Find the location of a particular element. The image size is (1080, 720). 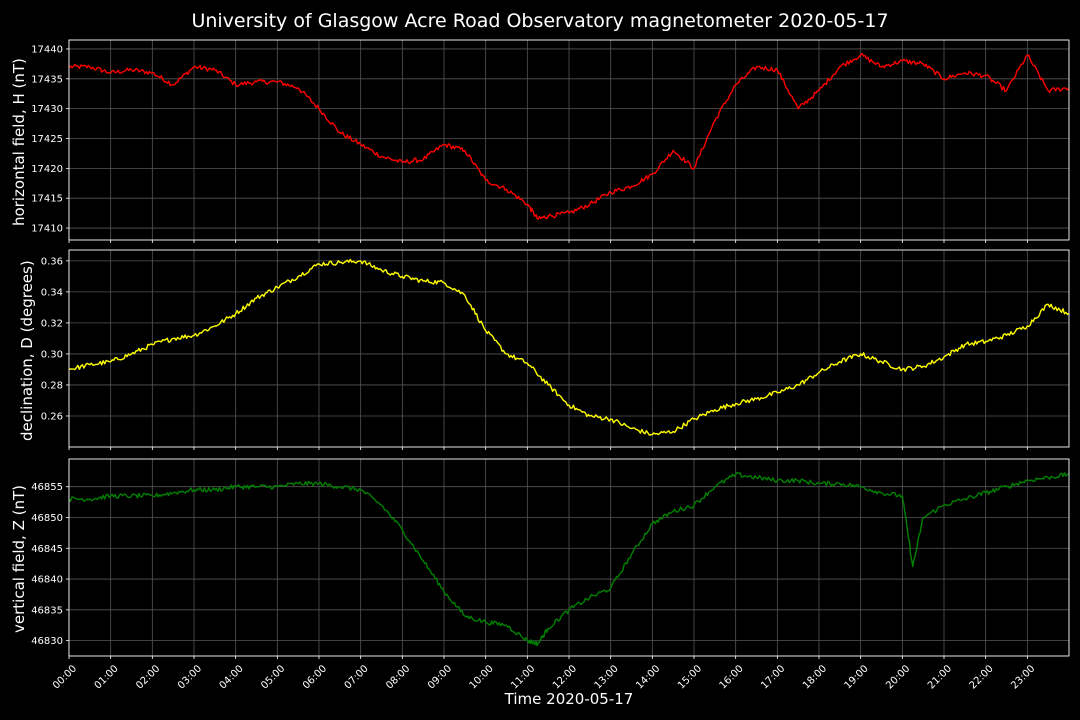

y-tick-label: 0.28 is located at coordinates (52, 385).